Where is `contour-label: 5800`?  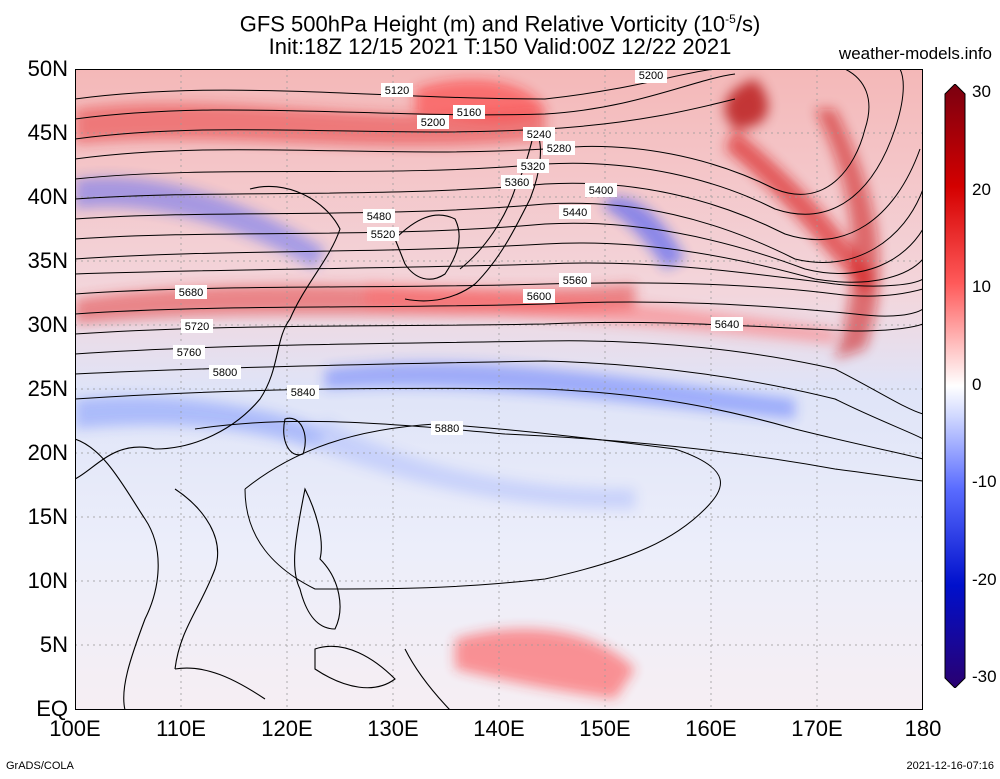
contour-label: 5800 is located at coordinates (225, 372).